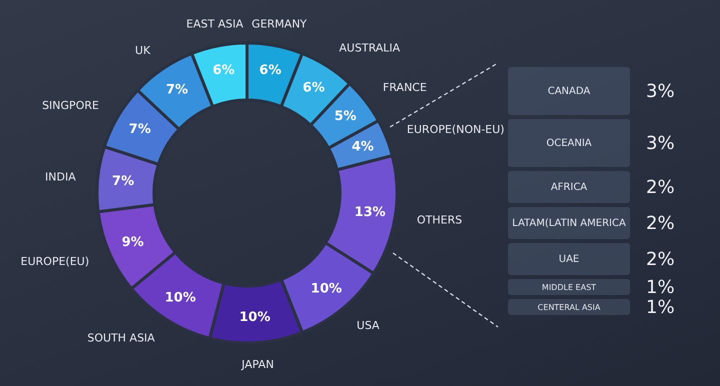  What do you see at coordinates (257, 365) in the screenshot?
I see `slice-label: JAPAN` at bounding box center [257, 365].